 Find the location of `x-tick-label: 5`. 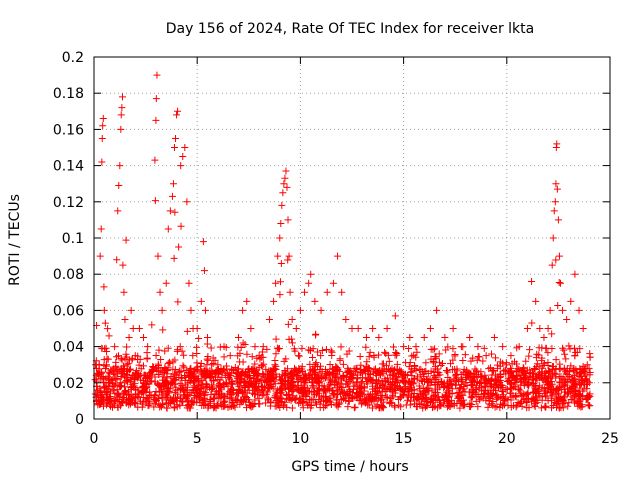

x-tick-label: 5 is located at coordinates (197, 439).